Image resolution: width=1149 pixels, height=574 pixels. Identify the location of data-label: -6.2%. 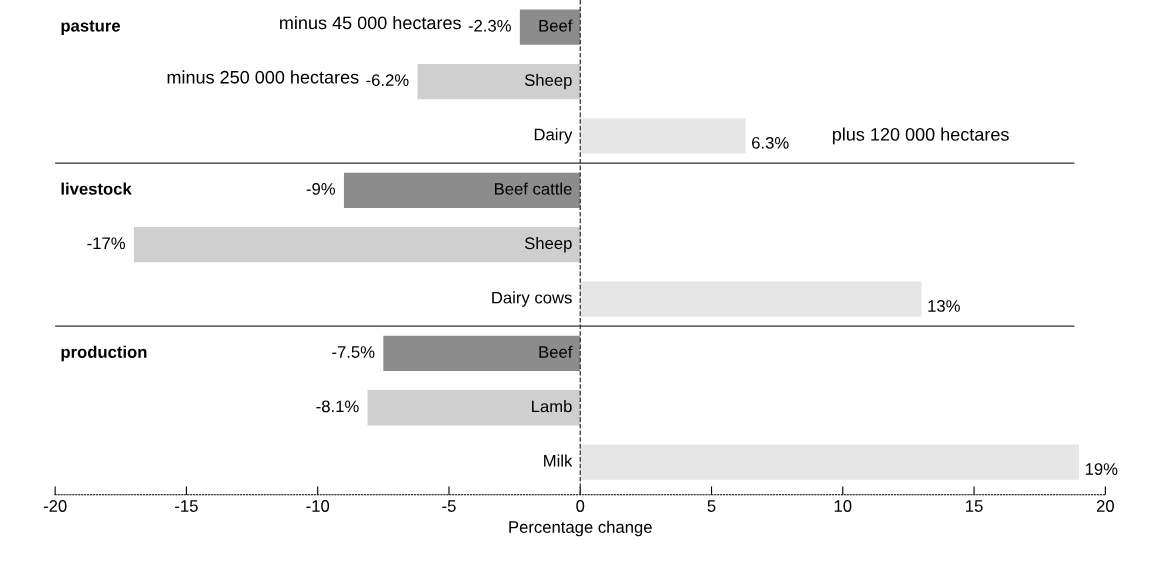
(387, 80).